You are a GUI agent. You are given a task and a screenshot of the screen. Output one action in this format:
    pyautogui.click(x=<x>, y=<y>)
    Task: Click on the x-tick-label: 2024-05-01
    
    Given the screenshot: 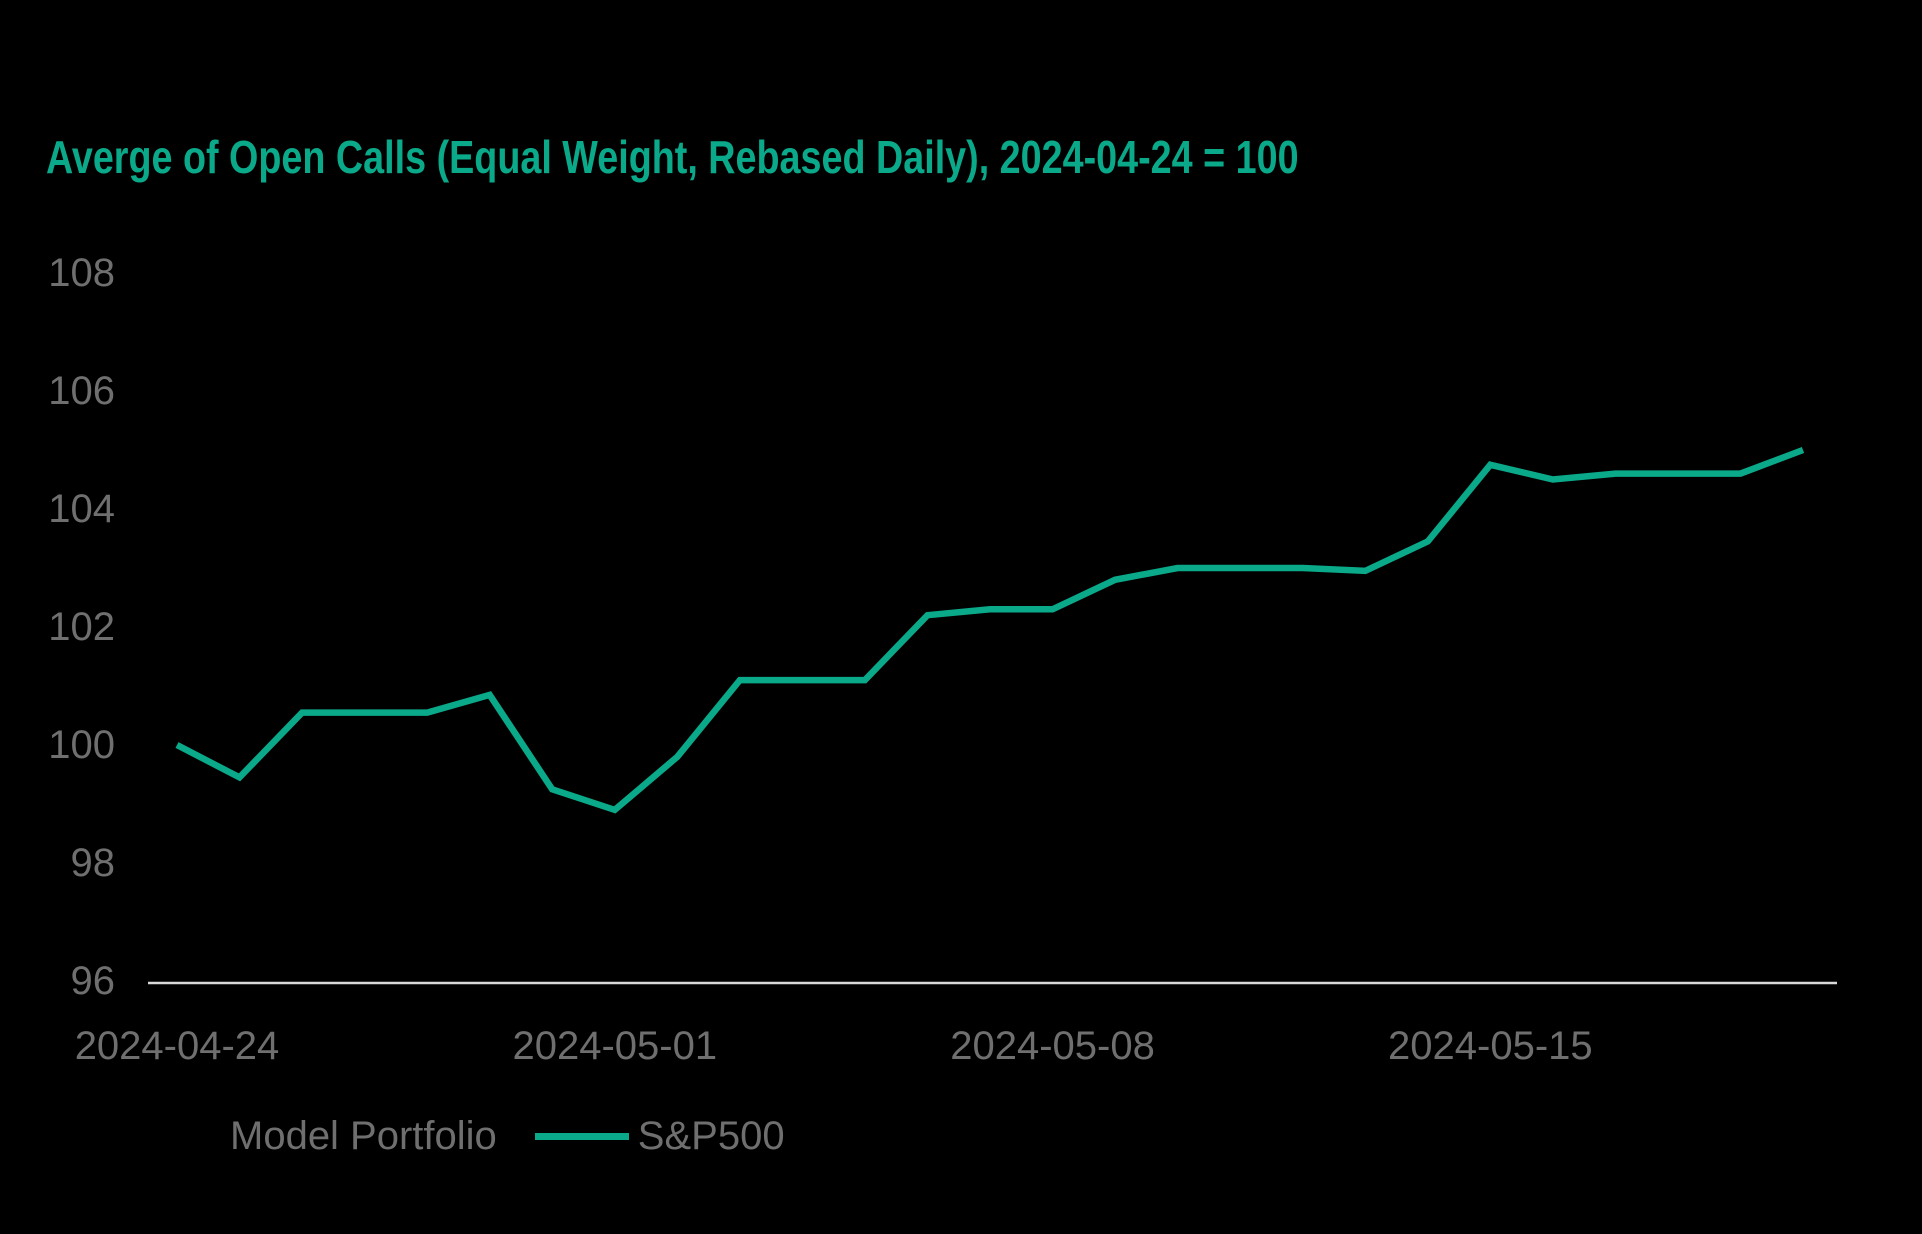 What is the action you would take?
    pyautogui.click(x=615, y=1046)
    